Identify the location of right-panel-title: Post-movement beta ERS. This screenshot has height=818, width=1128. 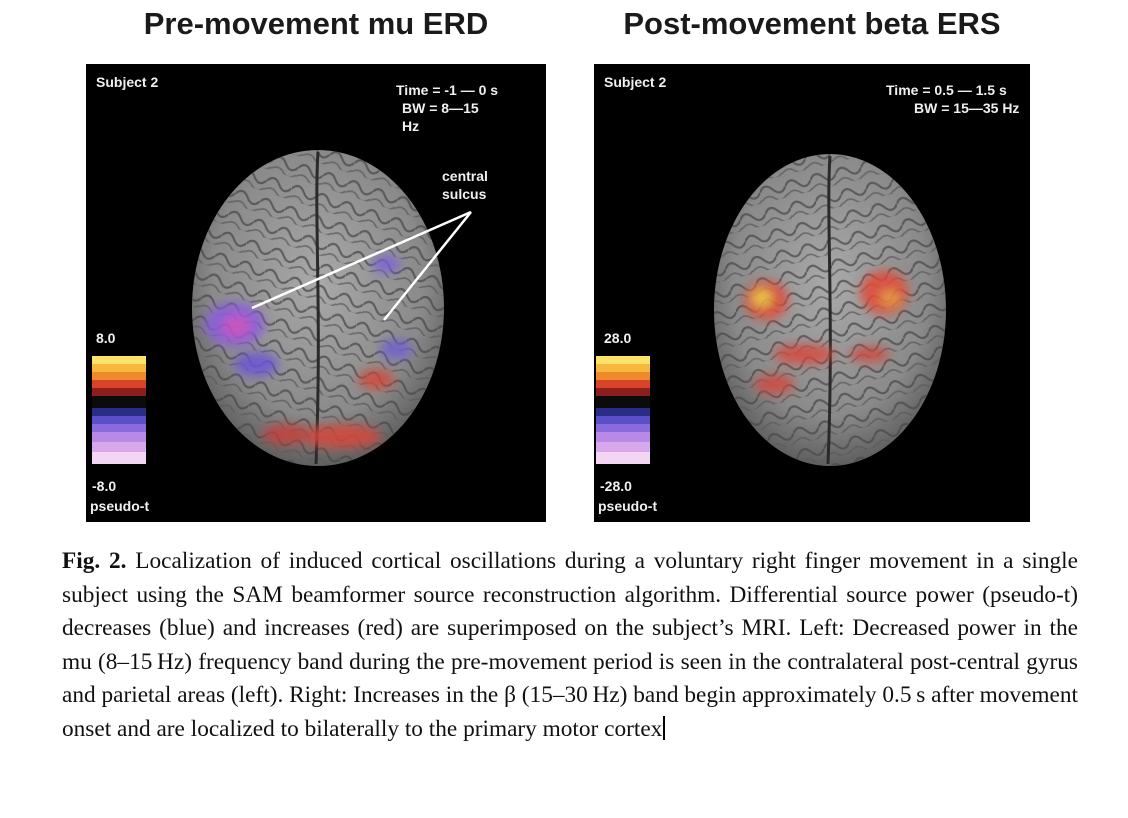
(812, 23).